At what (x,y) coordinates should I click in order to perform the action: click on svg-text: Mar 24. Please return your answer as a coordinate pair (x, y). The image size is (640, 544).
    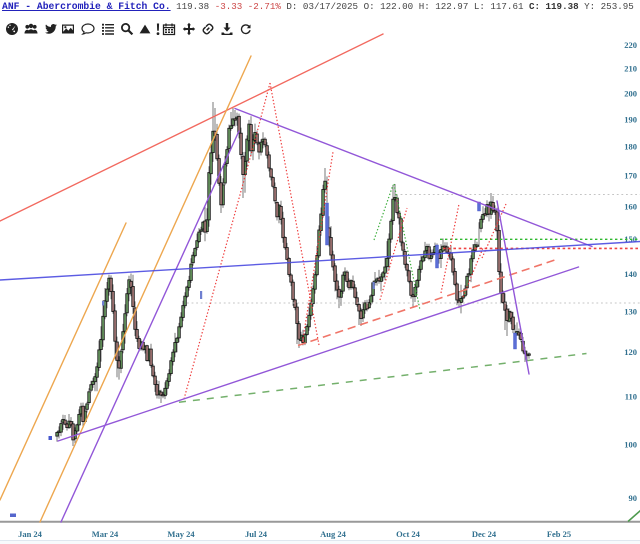
    Looking at the image, I should click on (105, 534).